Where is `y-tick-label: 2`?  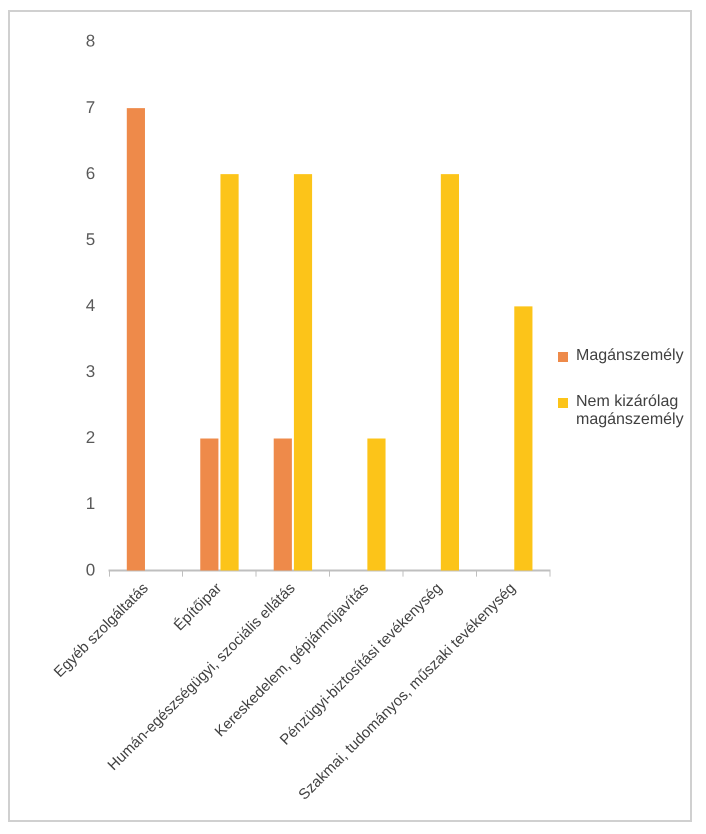 y-tick-label: 2 is located at coordinates (91, 438).